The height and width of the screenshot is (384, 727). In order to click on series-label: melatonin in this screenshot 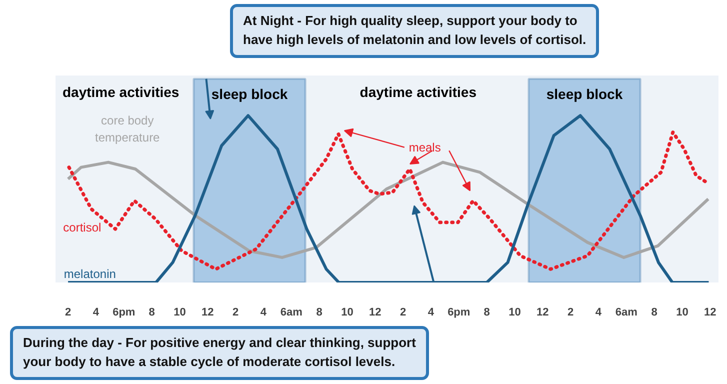, I will do `click(90, 274)`.